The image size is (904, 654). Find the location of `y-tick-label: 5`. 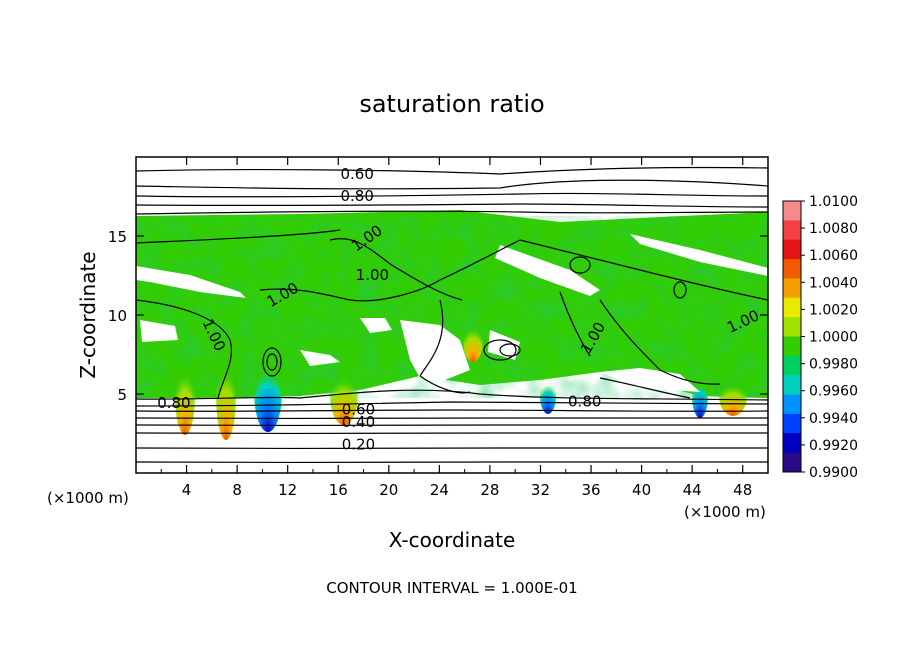

y-tick-label: 5 is located at coordinates (122, 395).